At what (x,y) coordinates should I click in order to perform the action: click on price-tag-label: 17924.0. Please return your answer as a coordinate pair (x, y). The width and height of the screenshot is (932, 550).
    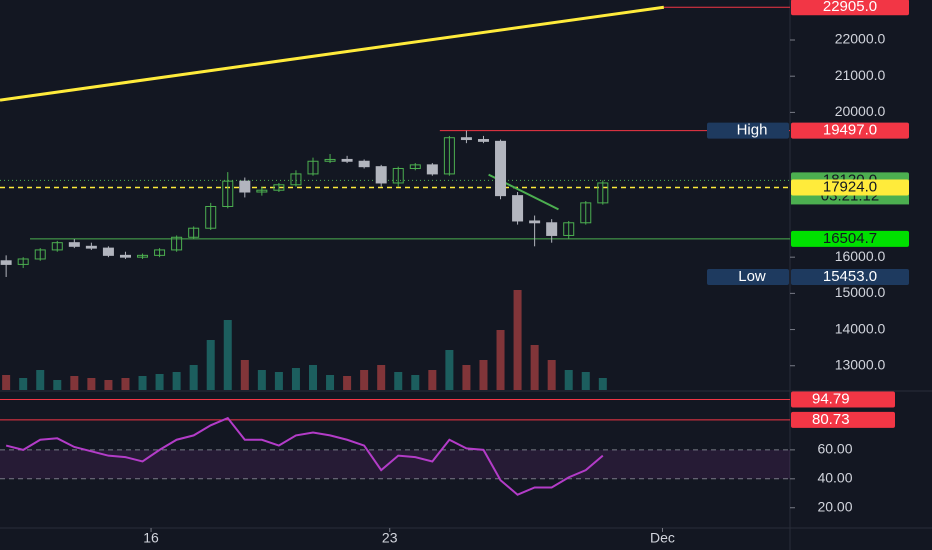
    Looking at the image, I should click on (850, 186).